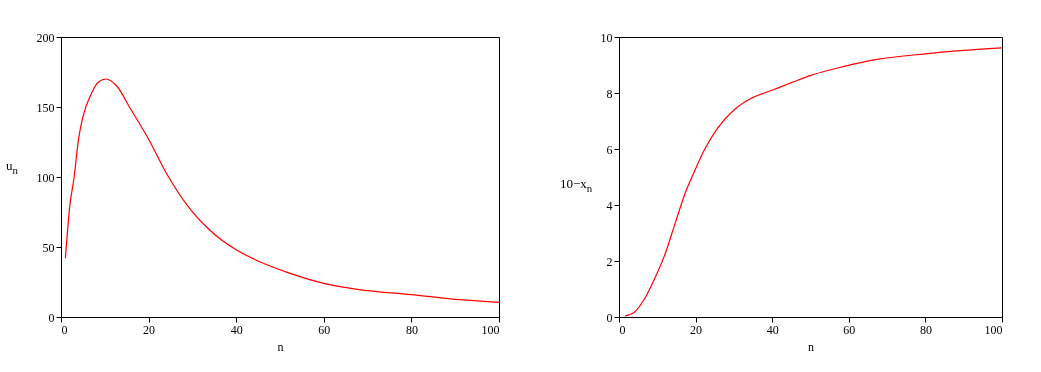  What do you see at coordinates (45, 37) in the screenshot?
I see `y-tick-label: 200` at bounding box center [45, 37].